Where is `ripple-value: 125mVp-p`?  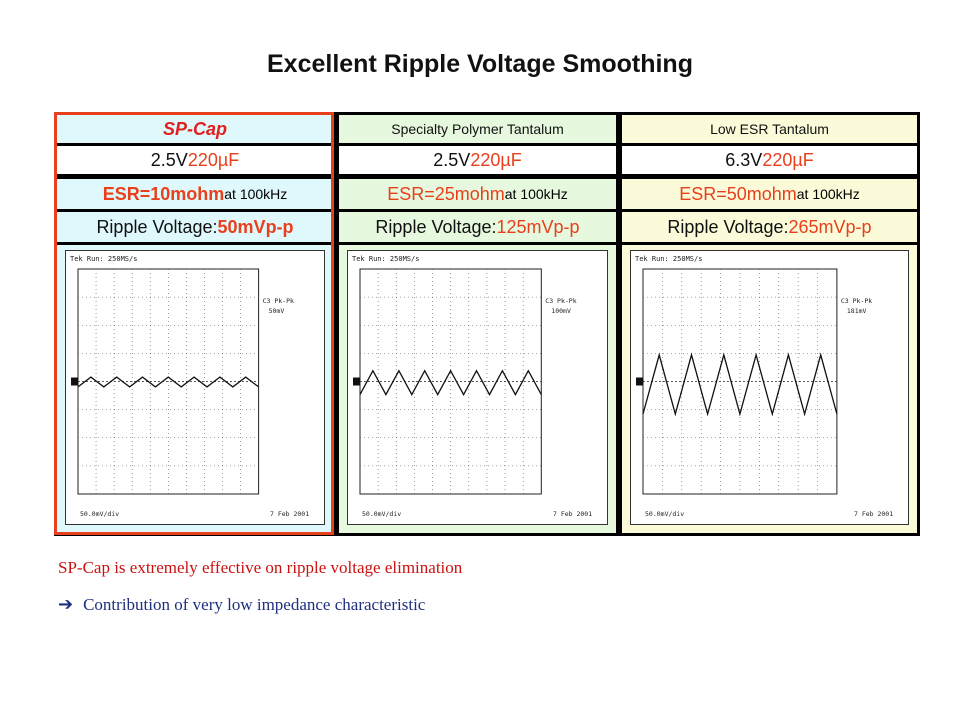 ripple-value: 125mVp-p is located at coordinates (538, 226).